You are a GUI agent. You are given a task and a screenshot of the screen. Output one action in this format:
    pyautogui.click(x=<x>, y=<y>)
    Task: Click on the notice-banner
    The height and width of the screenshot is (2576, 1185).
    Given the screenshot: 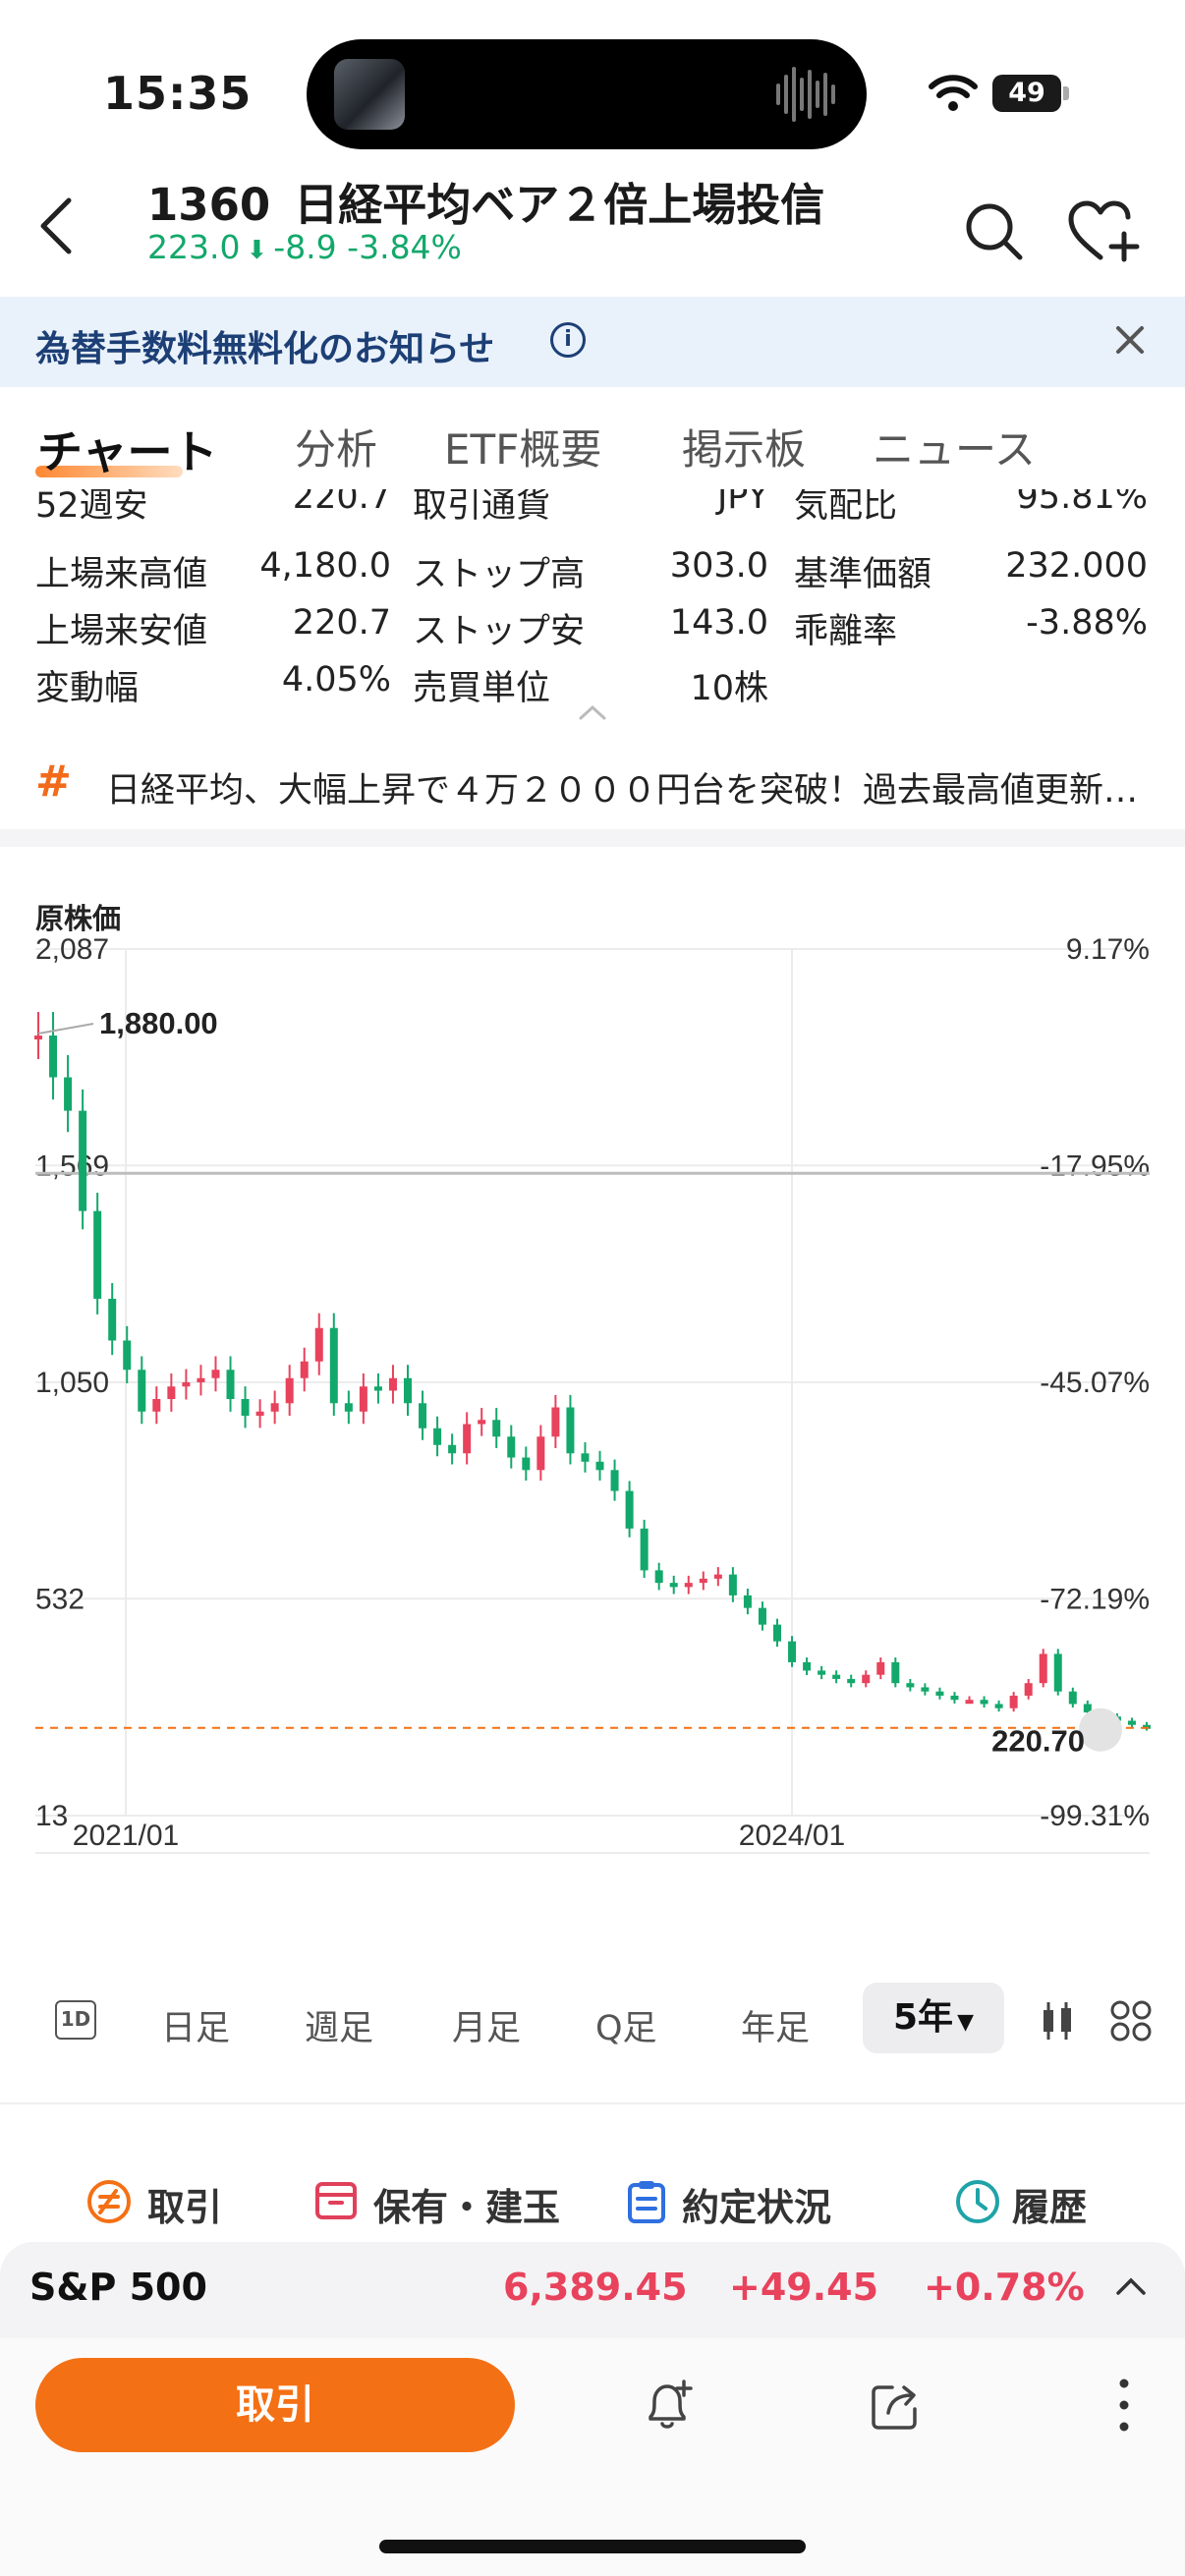 What is the action you would take?
    pyautogui.click(x=592, y=342)
    